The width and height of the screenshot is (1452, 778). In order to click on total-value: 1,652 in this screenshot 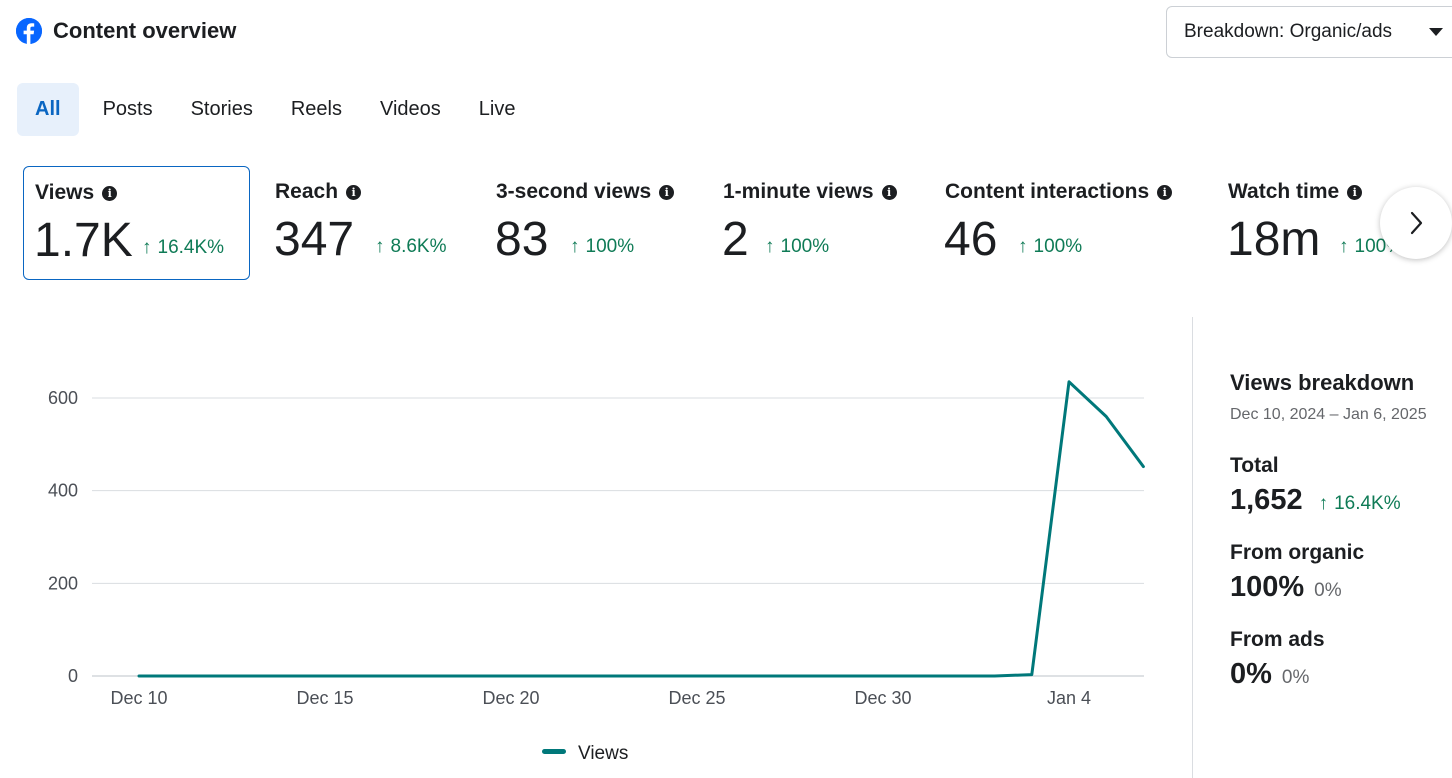, I will do `click(1266, 500)`.